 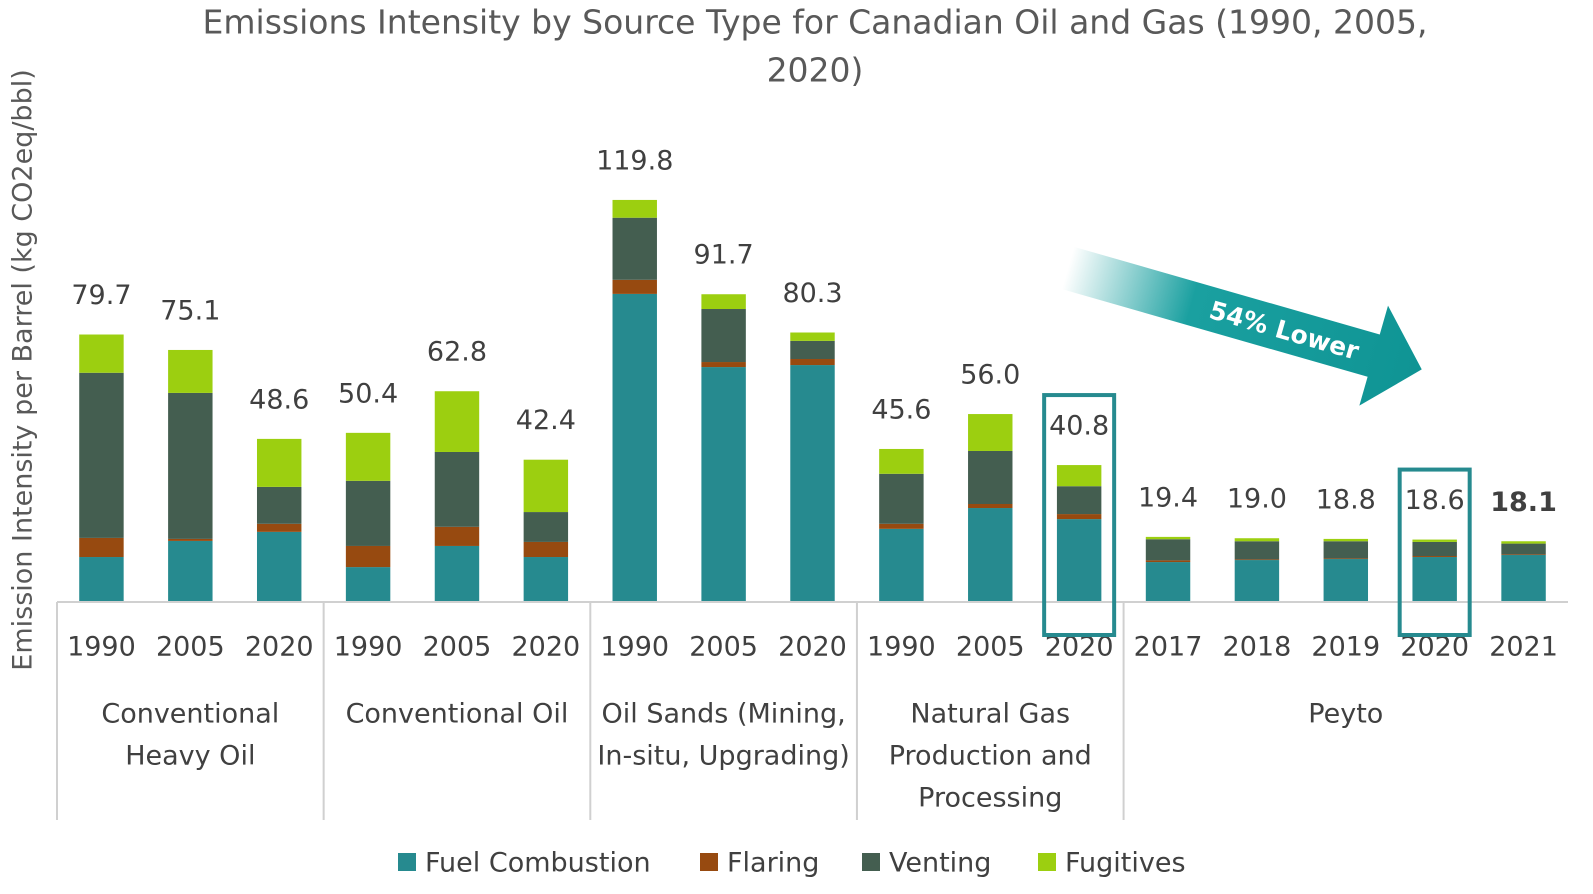 I want to click on total-label: 50.4, so click(x=368, y=393).